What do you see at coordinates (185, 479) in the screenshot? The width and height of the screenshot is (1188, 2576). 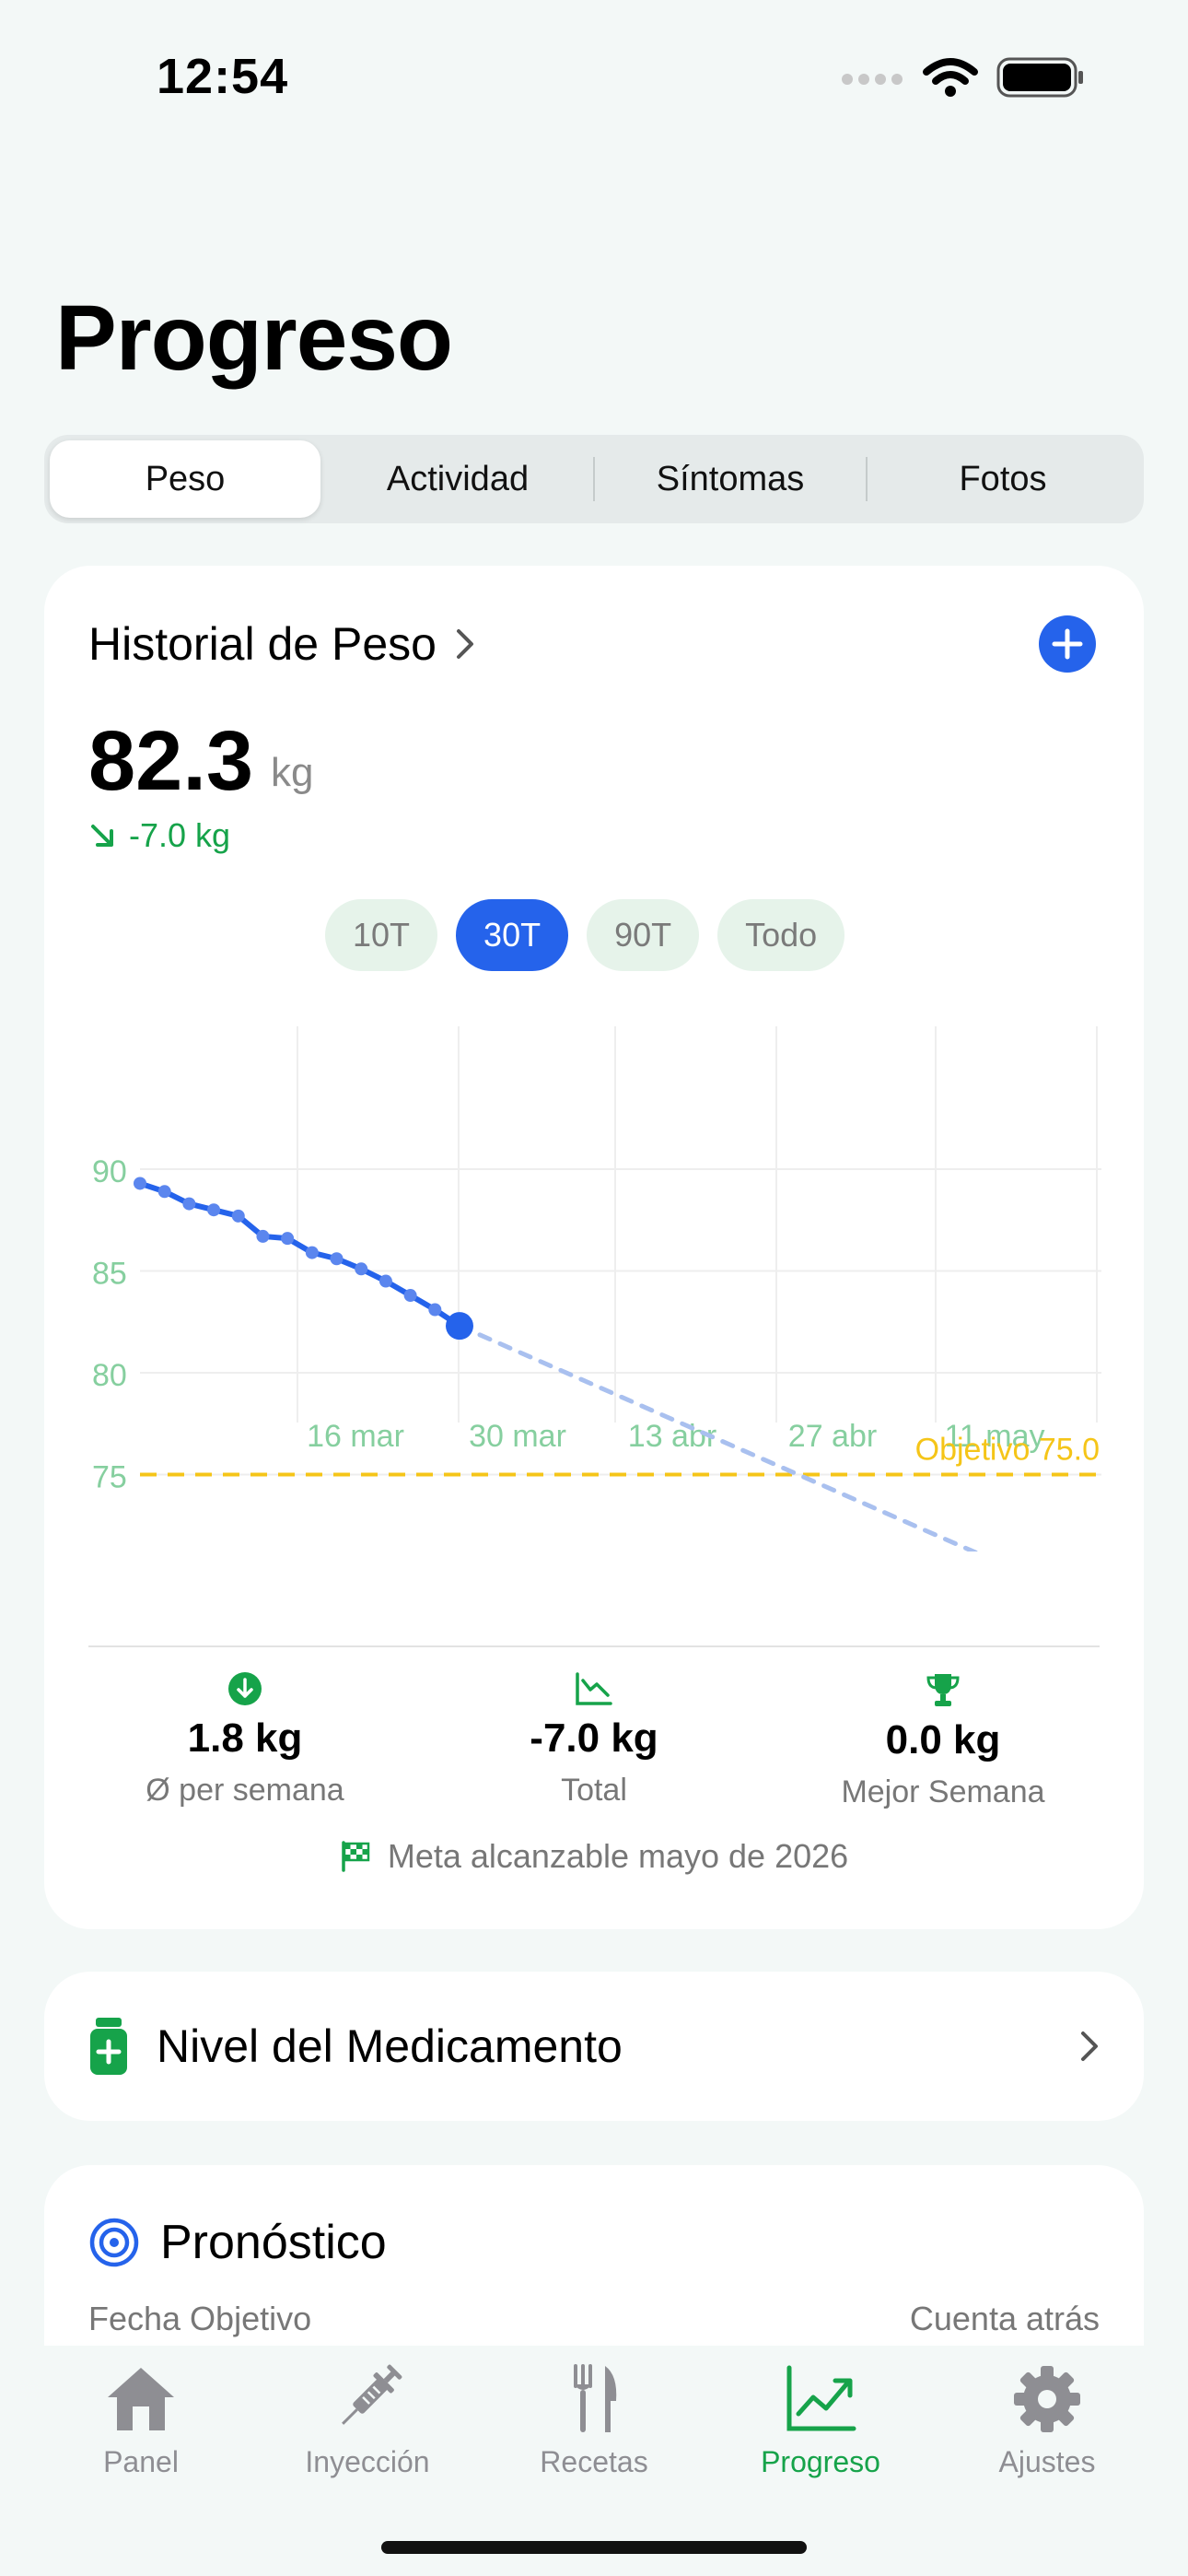 I see `tab-peso: Peso` at bounding box center [185, 479].